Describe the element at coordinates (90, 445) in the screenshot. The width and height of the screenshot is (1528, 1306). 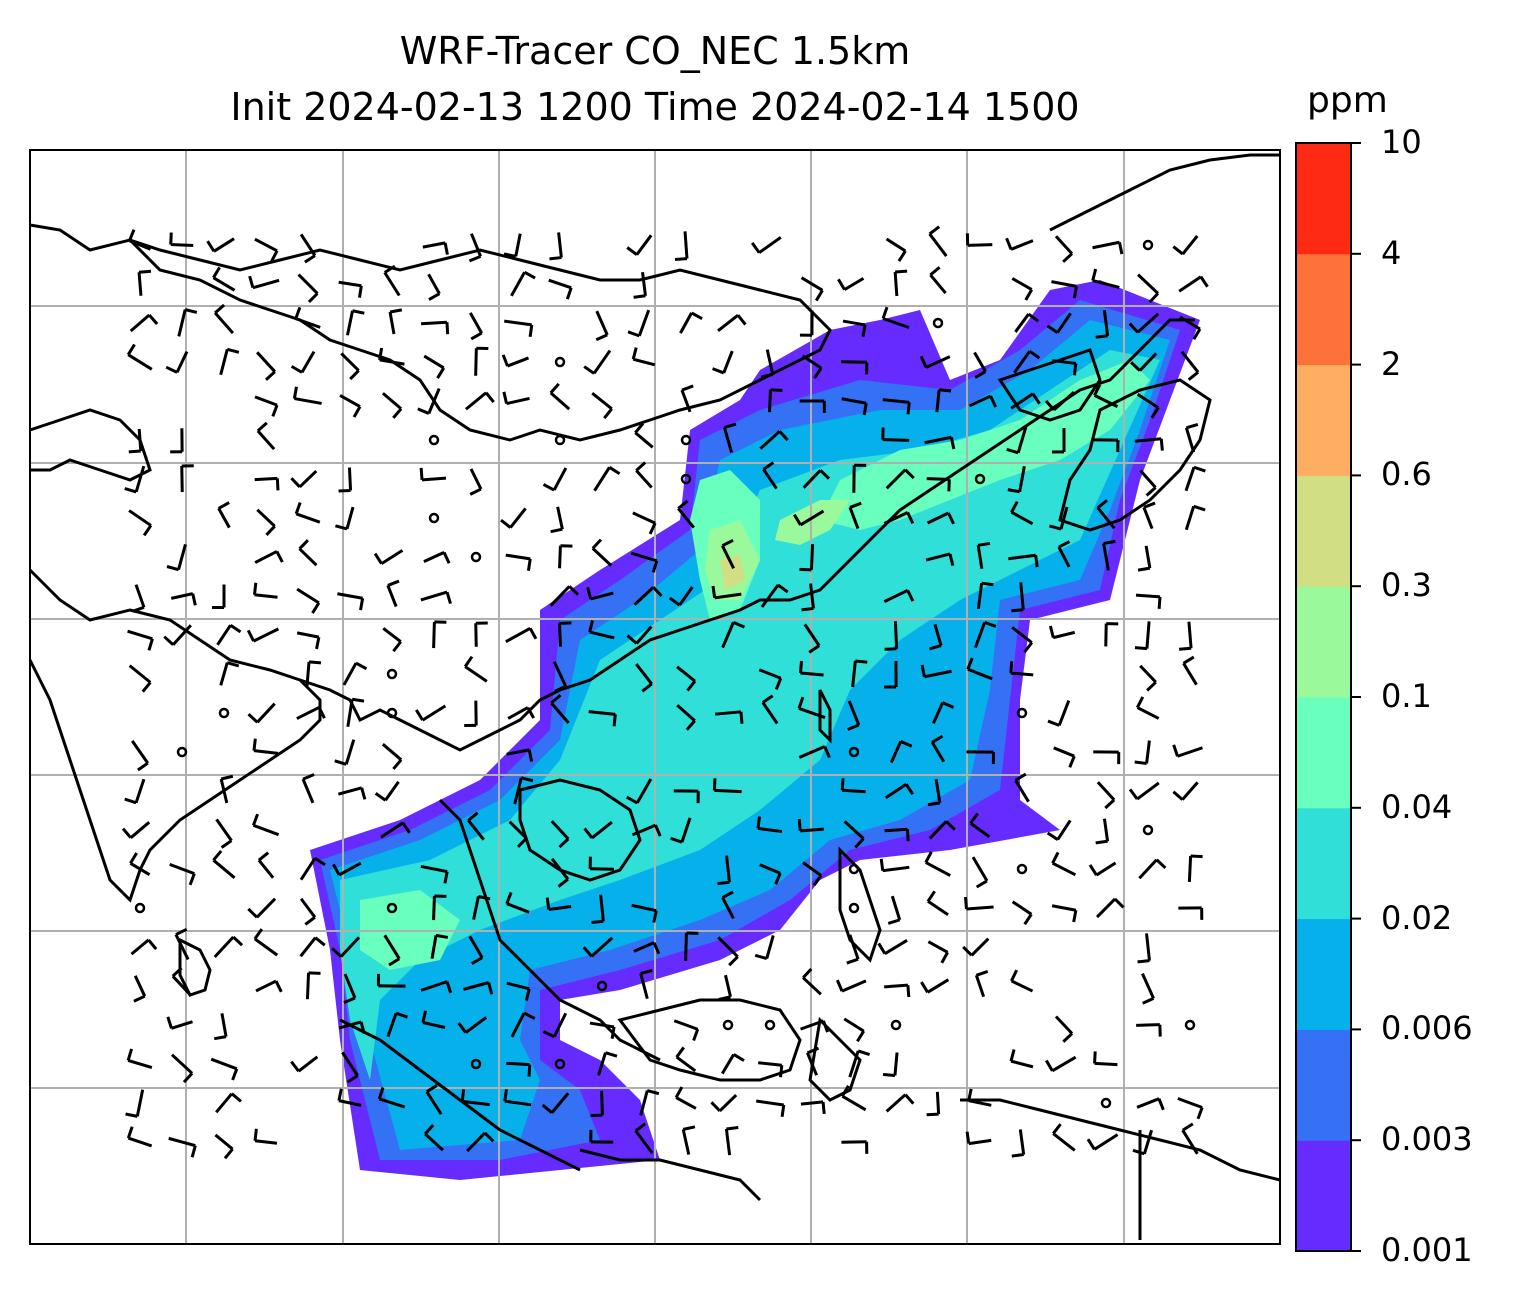
I see `border-west` at that location.